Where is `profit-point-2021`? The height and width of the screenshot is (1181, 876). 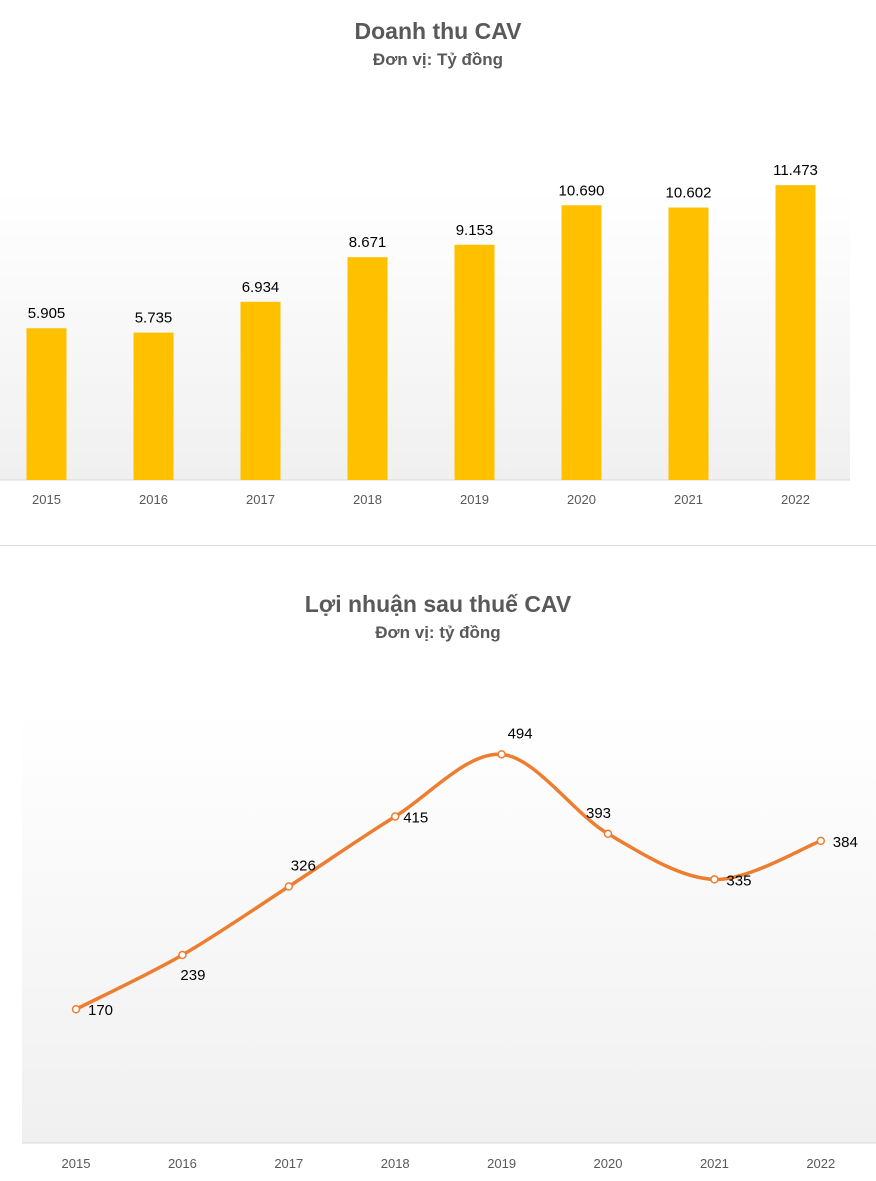
profit-point-2021 is located at coordinates (714, 879).